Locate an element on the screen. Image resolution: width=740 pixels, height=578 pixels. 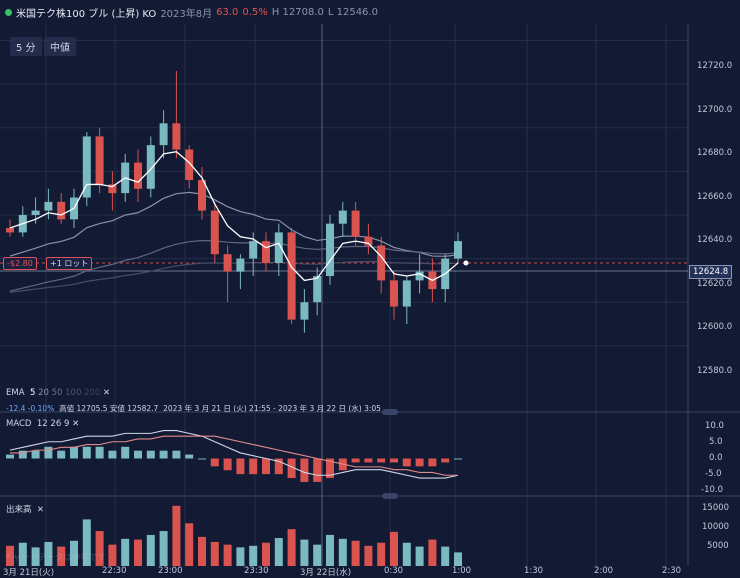
price-tick: 12580.0 is located at coordinates (715, 371).